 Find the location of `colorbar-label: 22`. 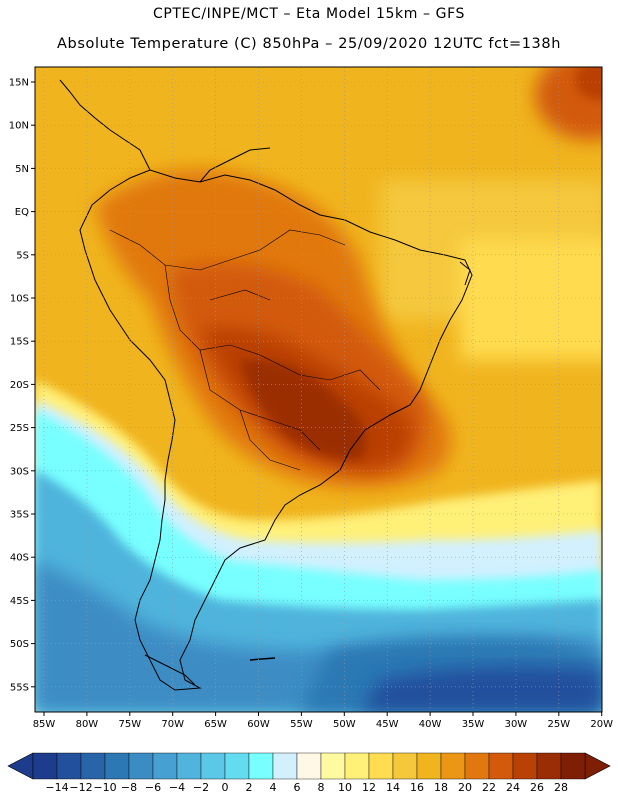

colorbar-label: 22 is located at coordinates (489, 787).